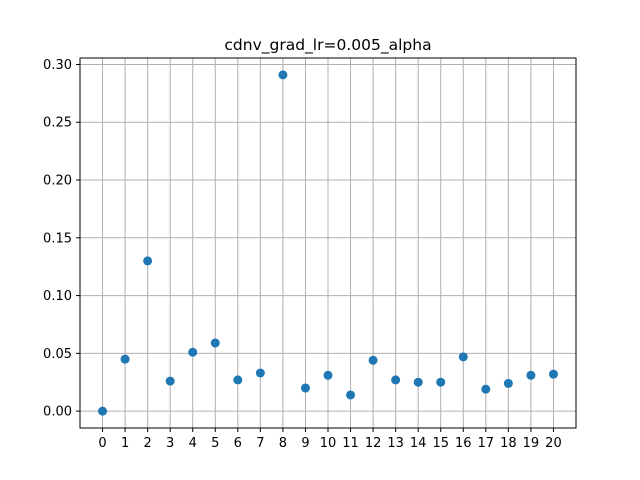 The image size is (640, 480). Describe the element at coordinates (147, 443) in the screenshot. I see `x-tick-label: 2` at that location.